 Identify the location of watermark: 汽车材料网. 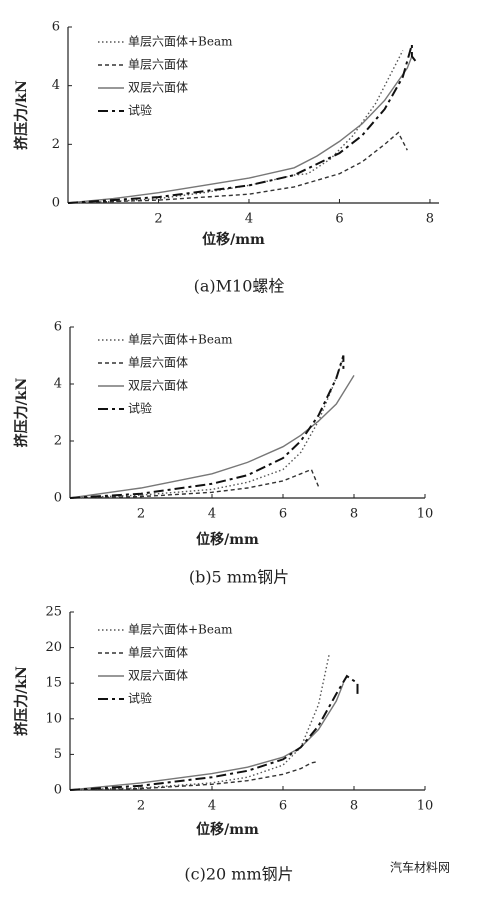
(420, 867).